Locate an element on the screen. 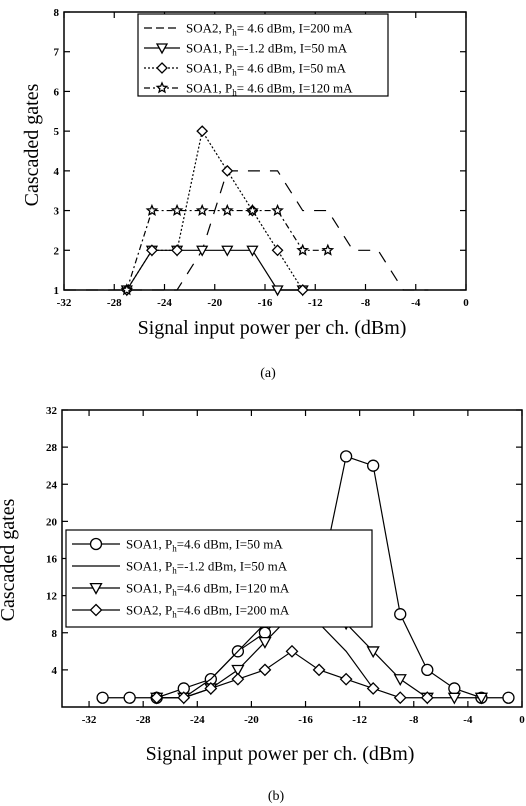  y-tick-label-b-7: 32 is located at coordinates (52, 411).